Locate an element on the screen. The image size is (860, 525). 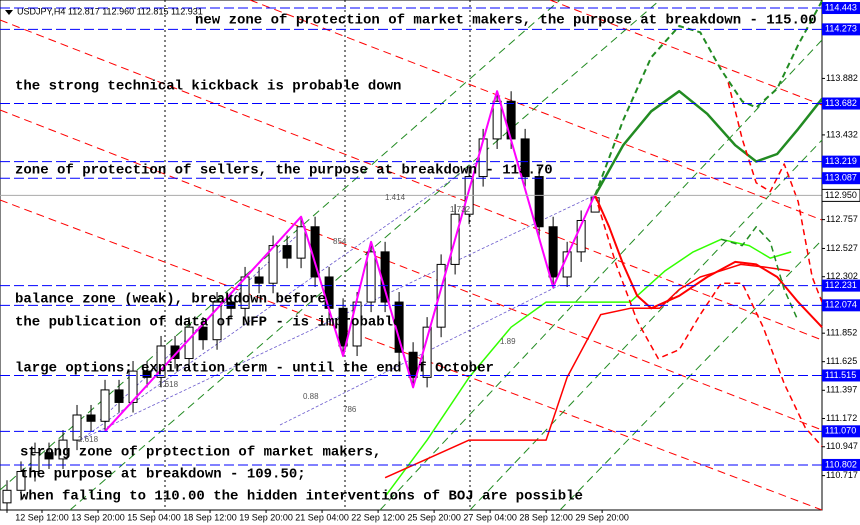
current-price-label: 112.950 is located at coordinates (841, 195).